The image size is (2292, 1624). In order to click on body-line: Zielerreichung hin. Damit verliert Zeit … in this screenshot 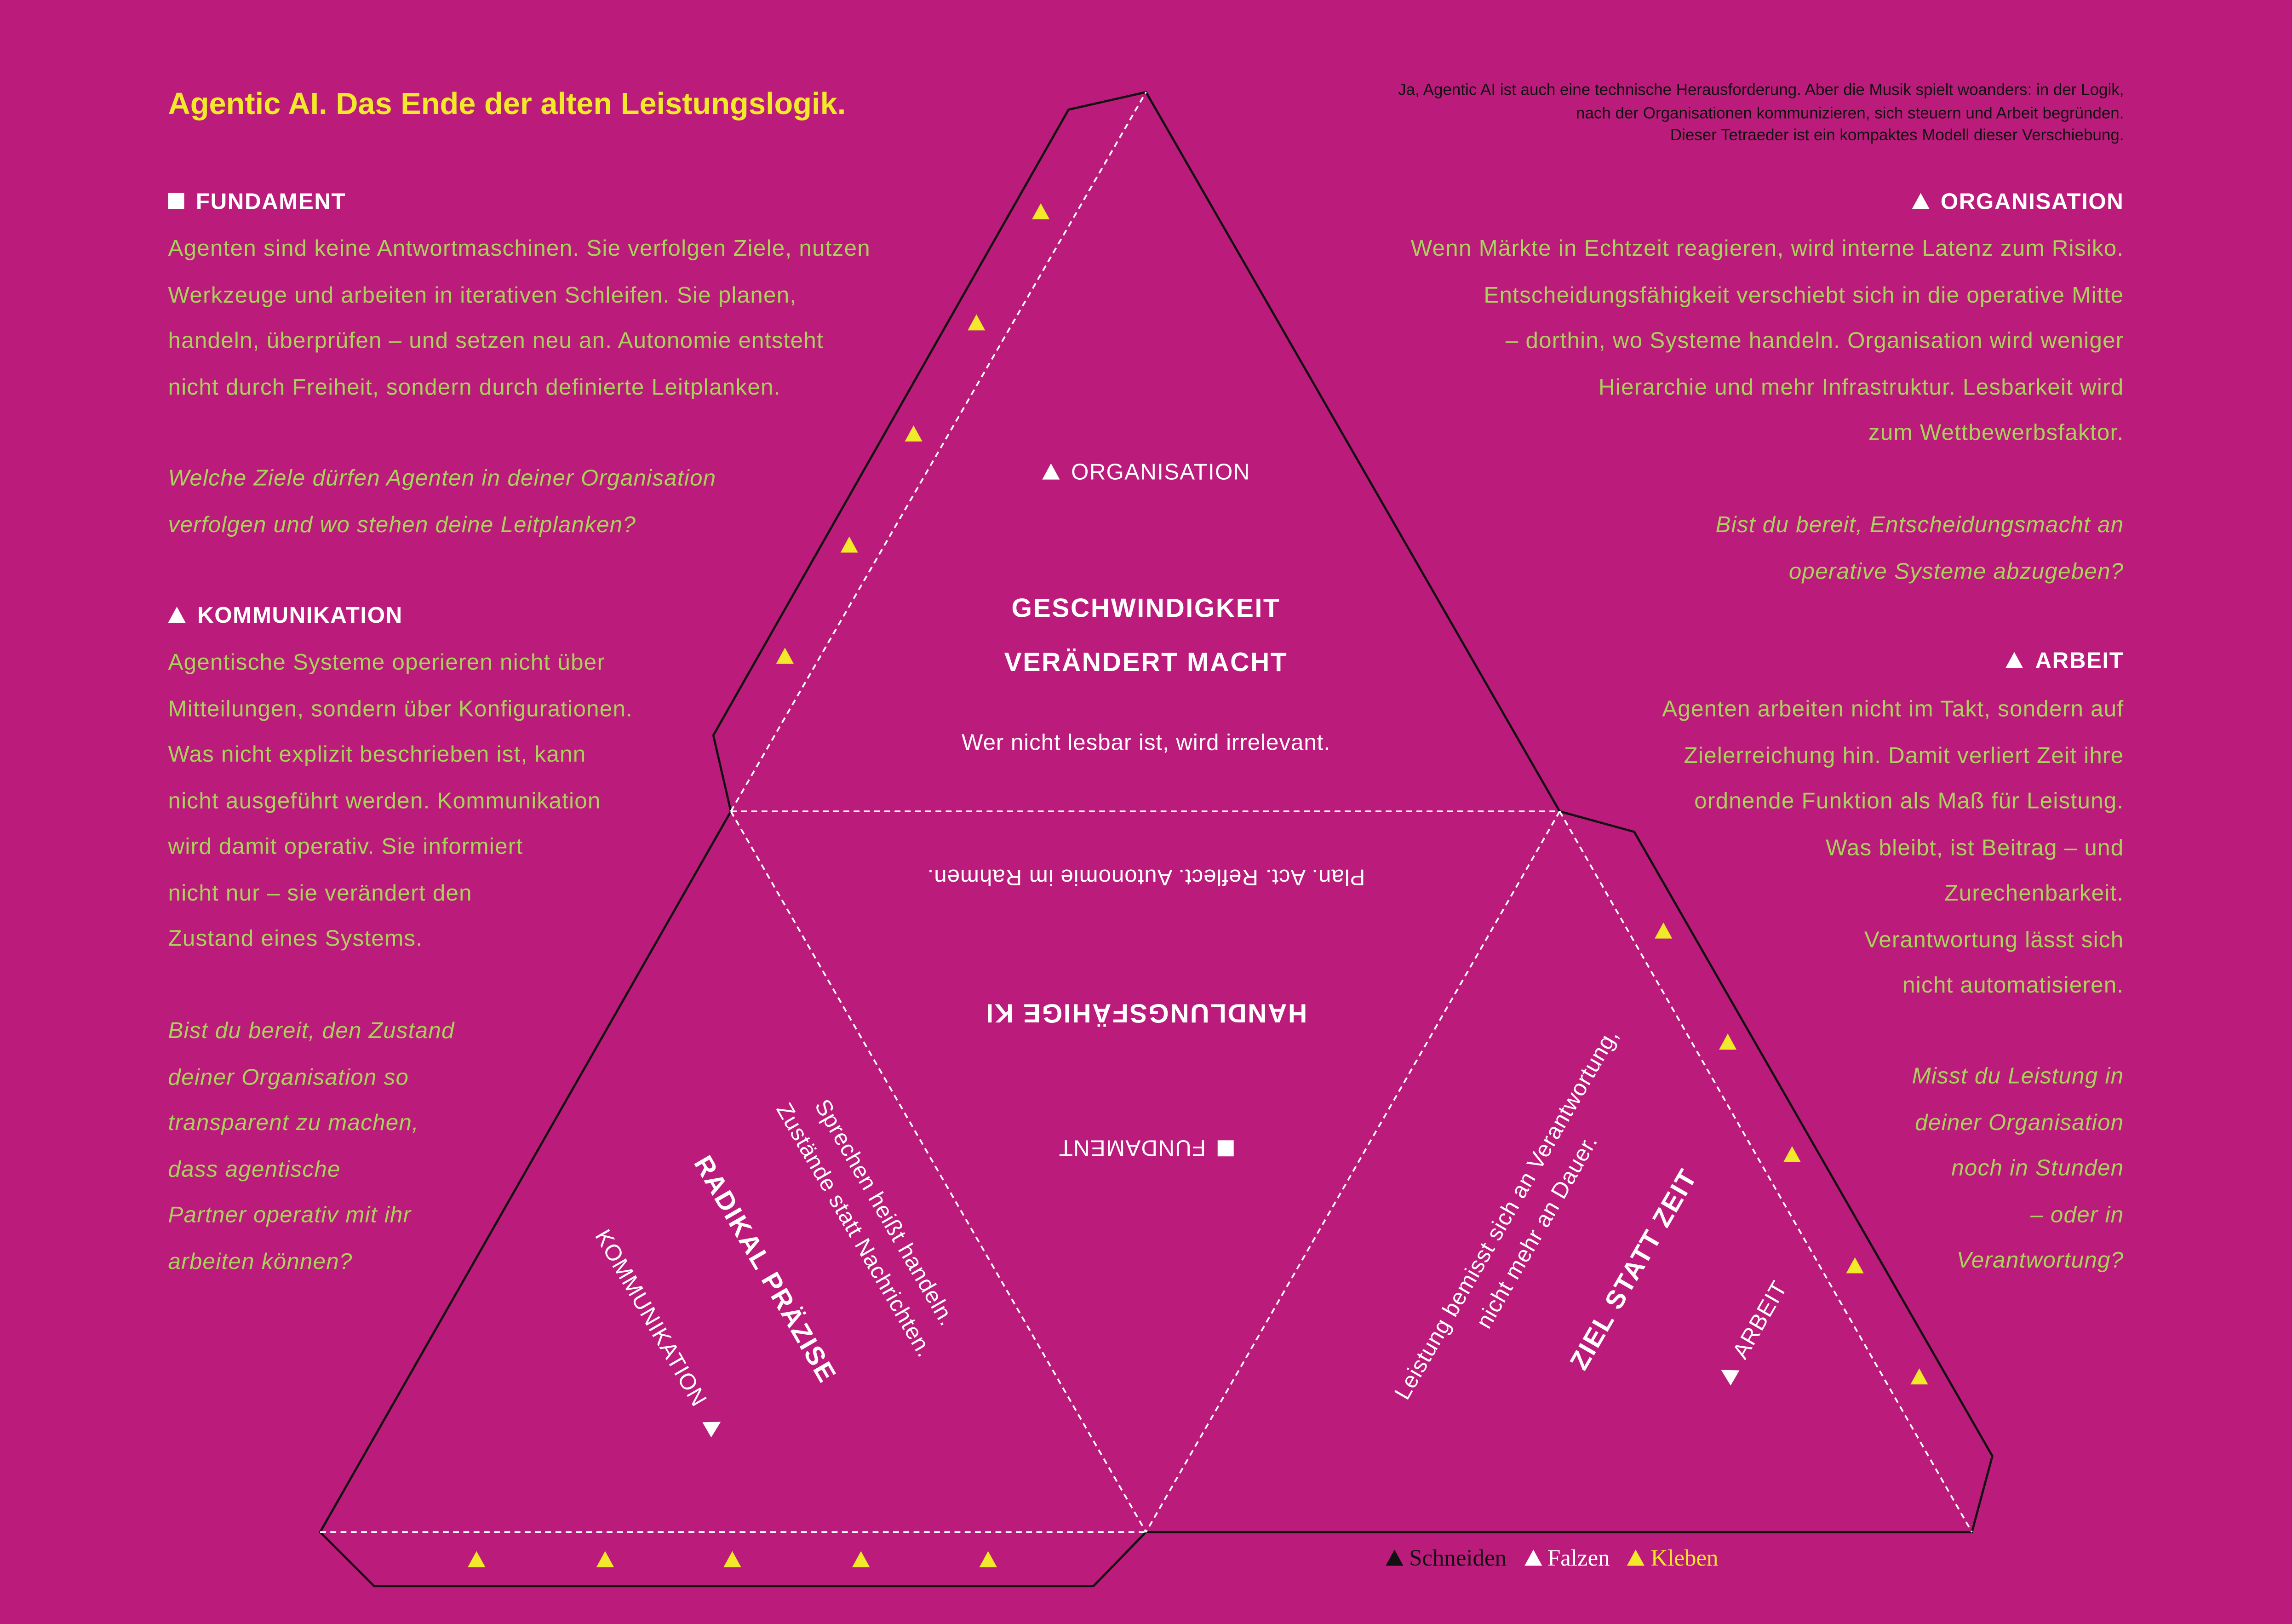, I will do `click(1904, 756)`.